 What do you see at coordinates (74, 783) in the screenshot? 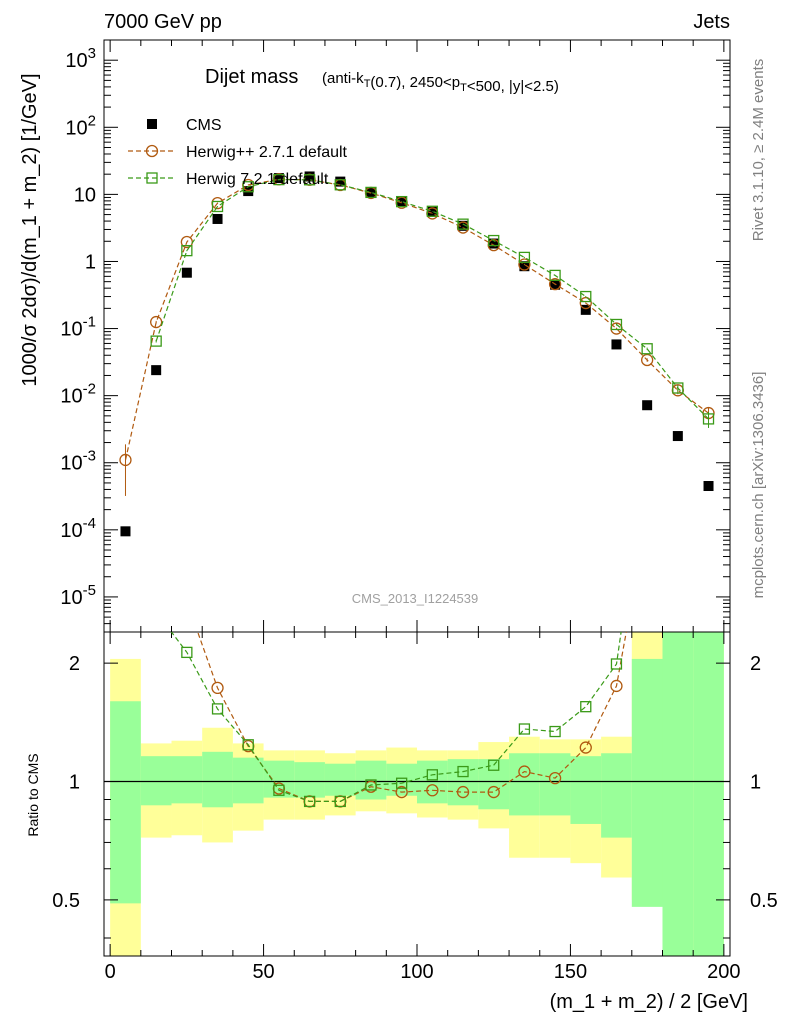
I see `ratio-y-tick-label-left: 1` at bounding box center [74, 783].